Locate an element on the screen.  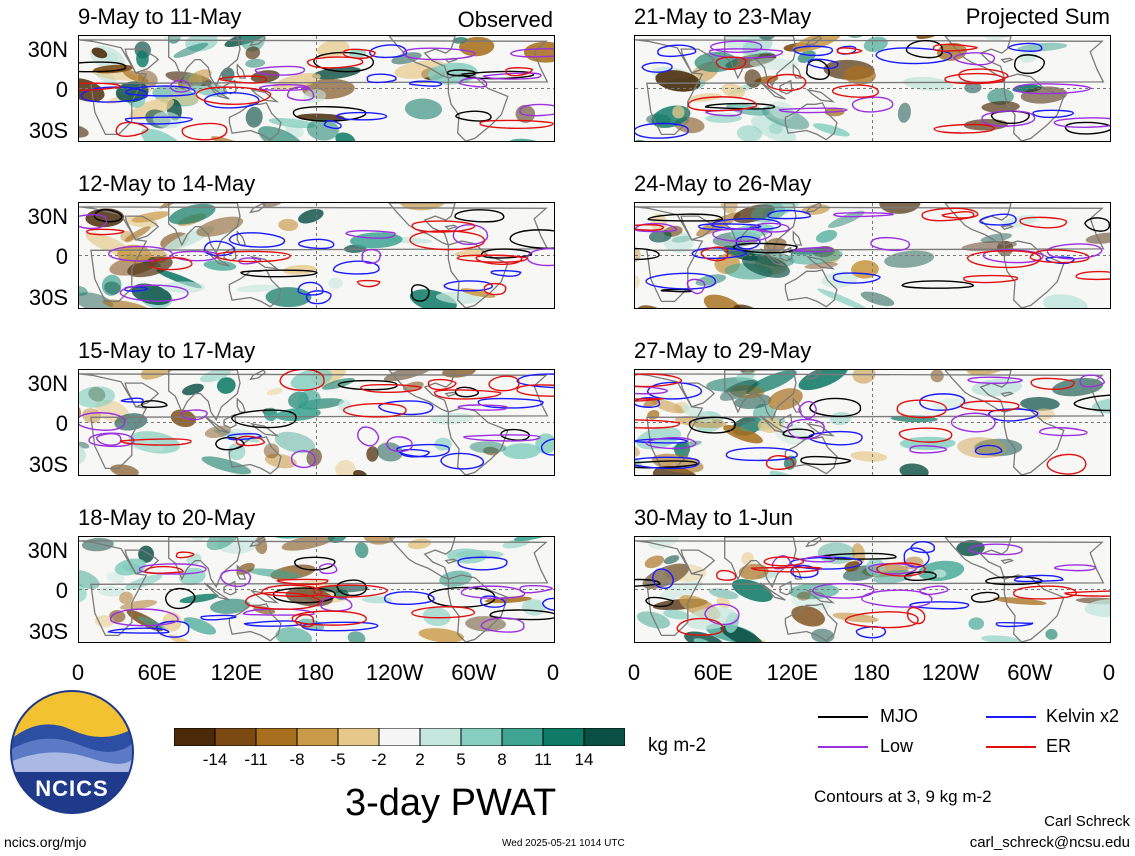
legend-label-low: Low is located at coordinates (897, 746).